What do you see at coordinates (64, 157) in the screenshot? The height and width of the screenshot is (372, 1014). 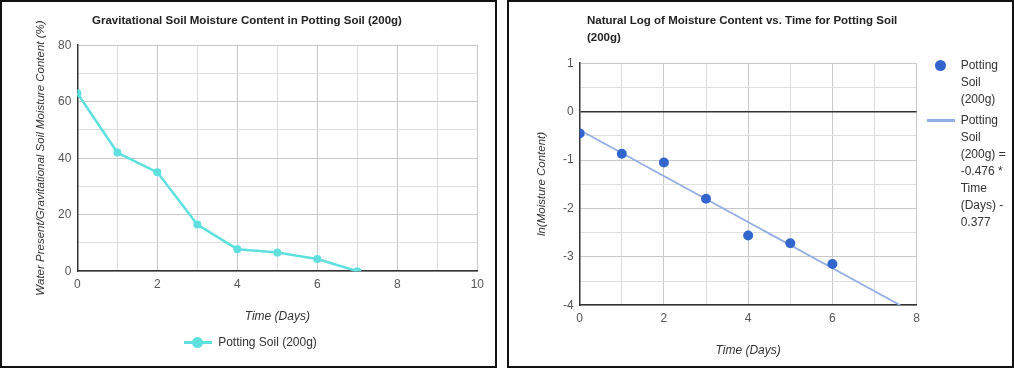 I see `y-tick-label: 40` at bounding box center [64, 157].